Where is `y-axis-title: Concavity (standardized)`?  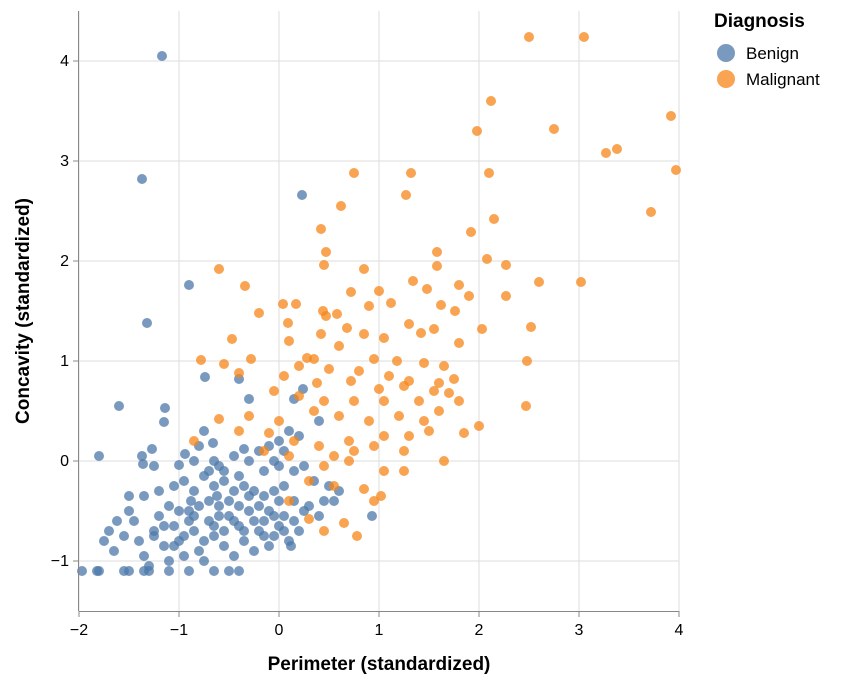
y-axis-title: Concavity (standardized) is located at coordinates (23, 311).